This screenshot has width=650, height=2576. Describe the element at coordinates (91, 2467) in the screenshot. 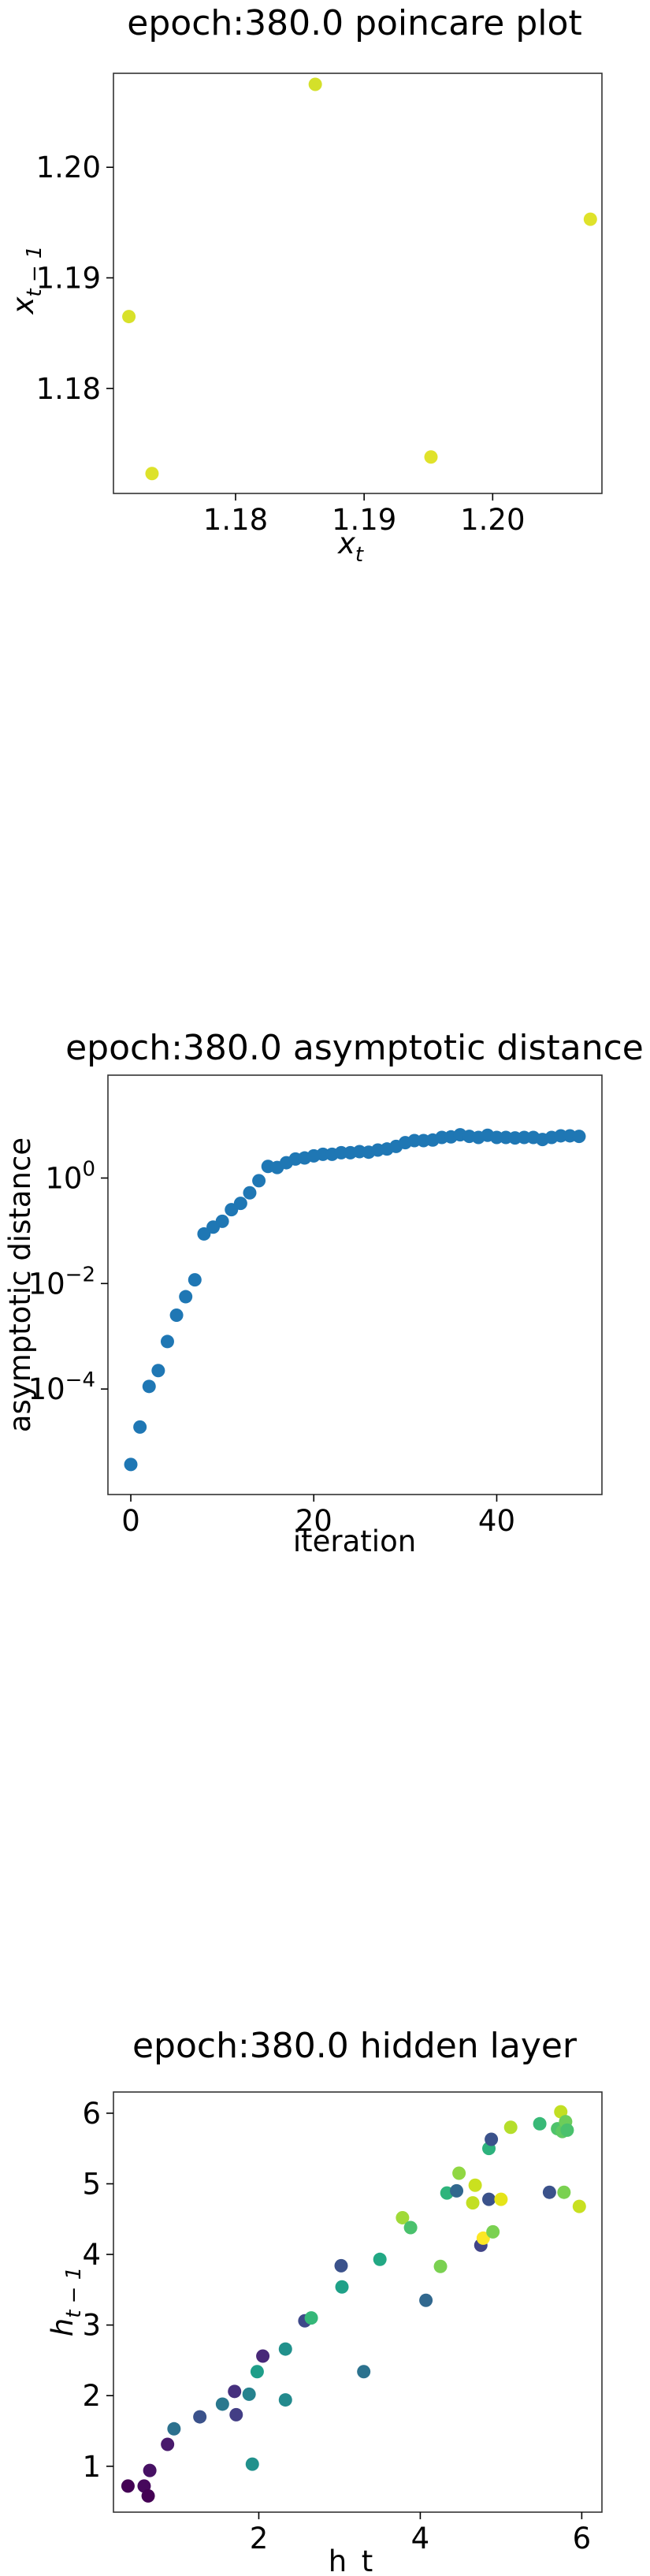

I see `y-tick-label: 1` at that location.